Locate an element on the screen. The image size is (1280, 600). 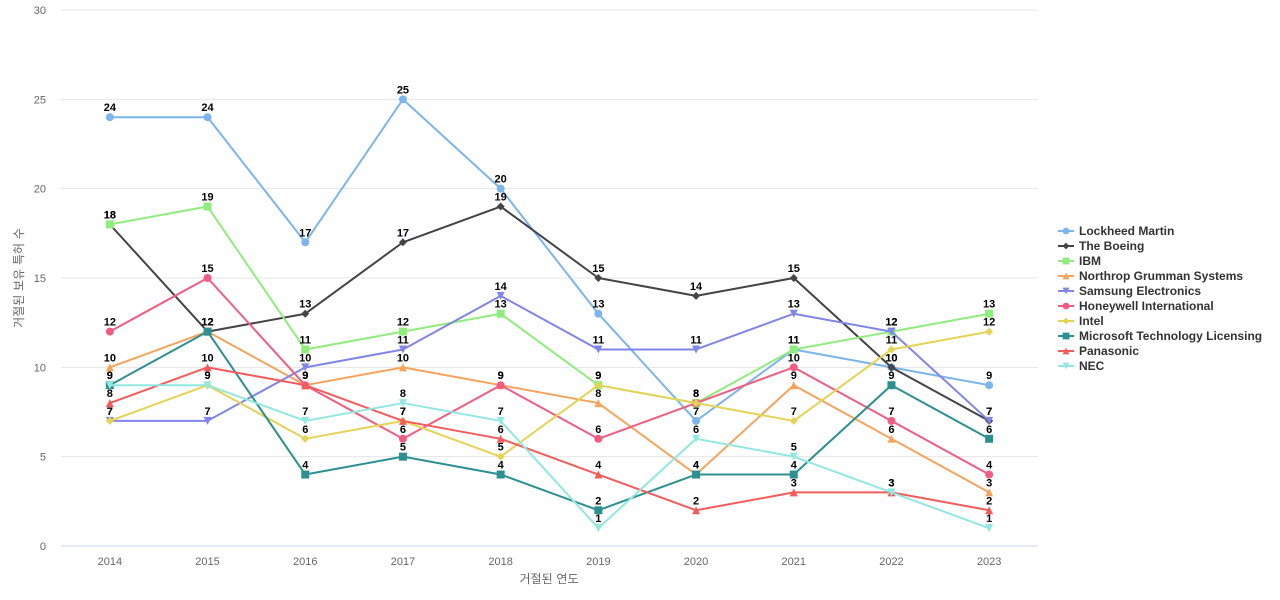
legend-label: The Boeing is located at coordinates (1112, 245).